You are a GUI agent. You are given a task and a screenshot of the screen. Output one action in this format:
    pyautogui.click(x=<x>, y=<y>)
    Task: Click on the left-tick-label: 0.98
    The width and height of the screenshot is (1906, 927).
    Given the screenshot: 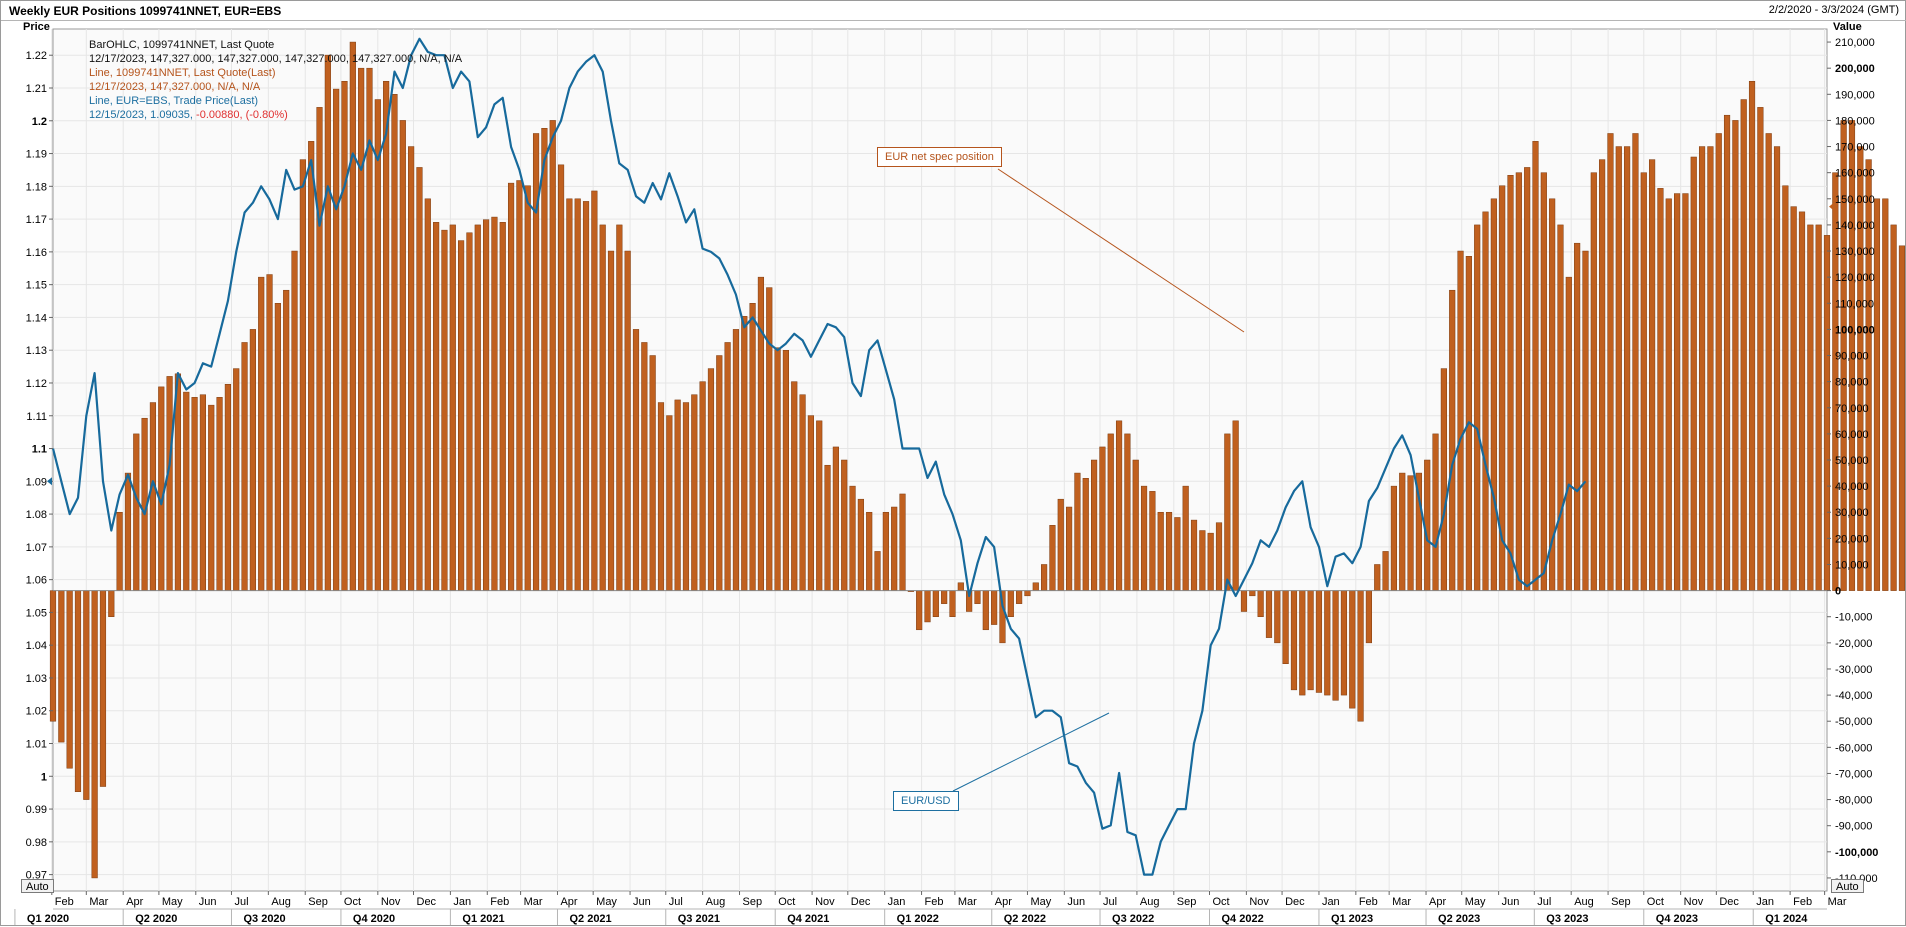 What is the action you would take?
    pyautogui.click(x=36, y=843)
    